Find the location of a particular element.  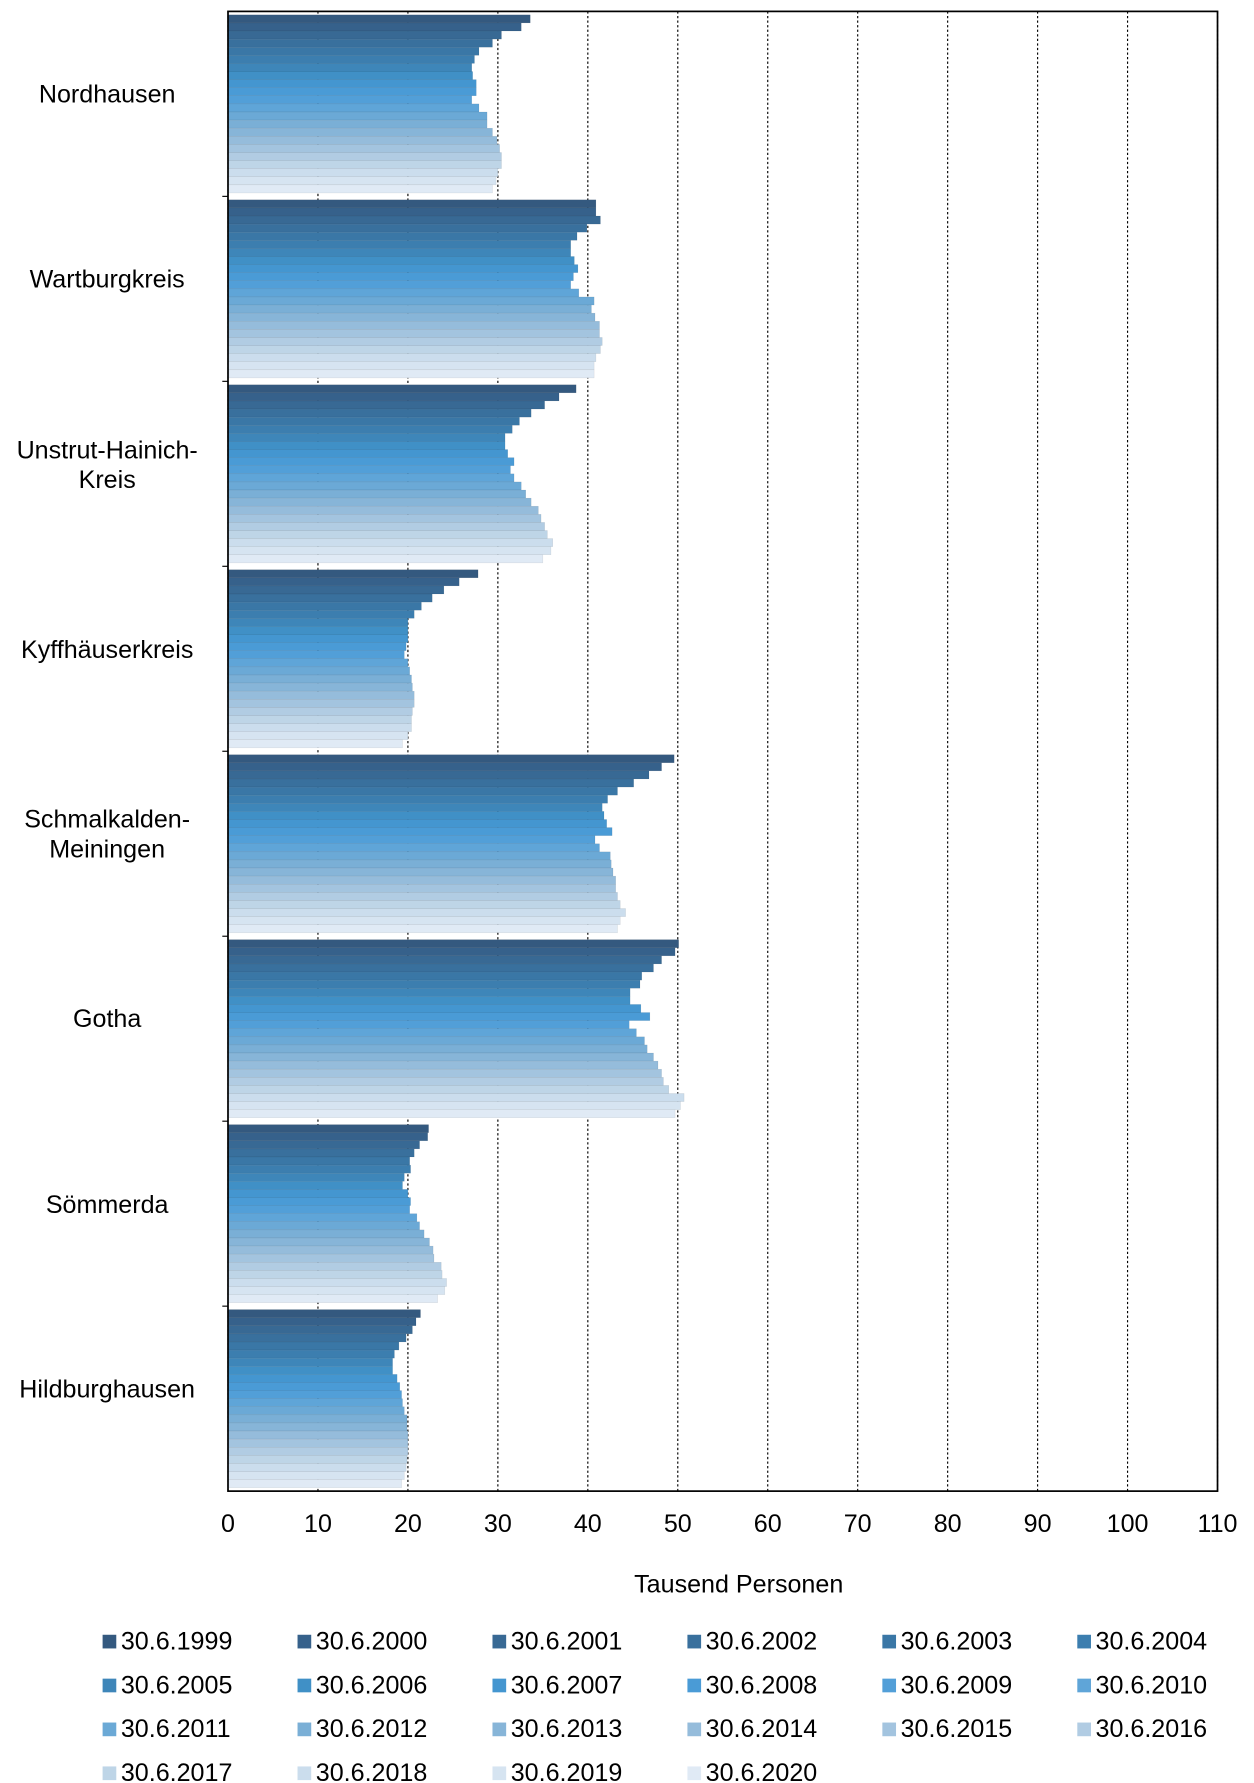

y-tick-label: Unstrut-Hainich-Kreis is located at coordinates (107, 464).